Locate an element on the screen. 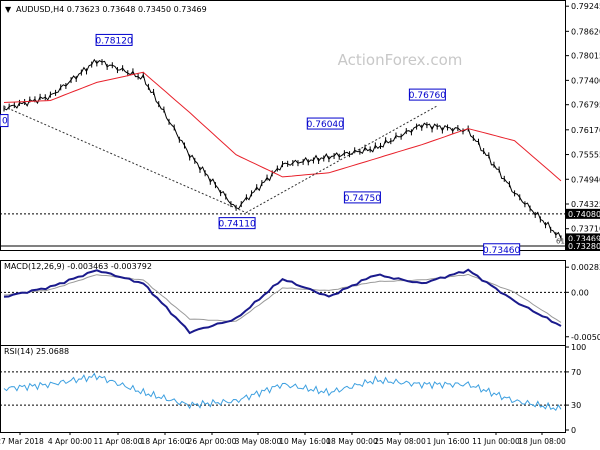 The image size is (600, 450). cursor-marker: ▼ is located at coordinates (8, 9).